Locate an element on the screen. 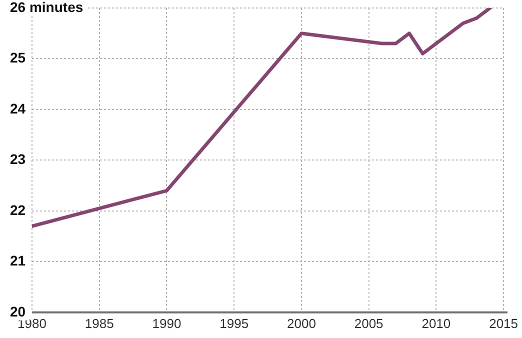  y-tick-label: 20 is located at coordinates (18, 311).